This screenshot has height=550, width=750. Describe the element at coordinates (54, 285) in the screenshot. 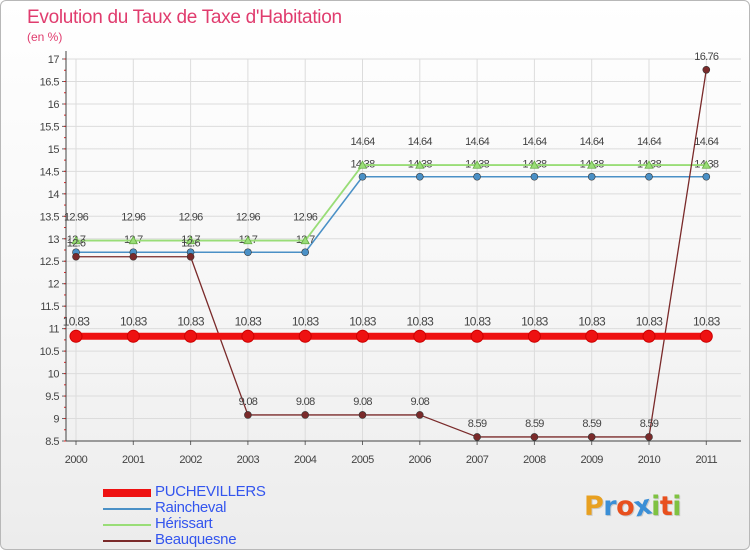

I see `y-tick-label: 12` at that location.